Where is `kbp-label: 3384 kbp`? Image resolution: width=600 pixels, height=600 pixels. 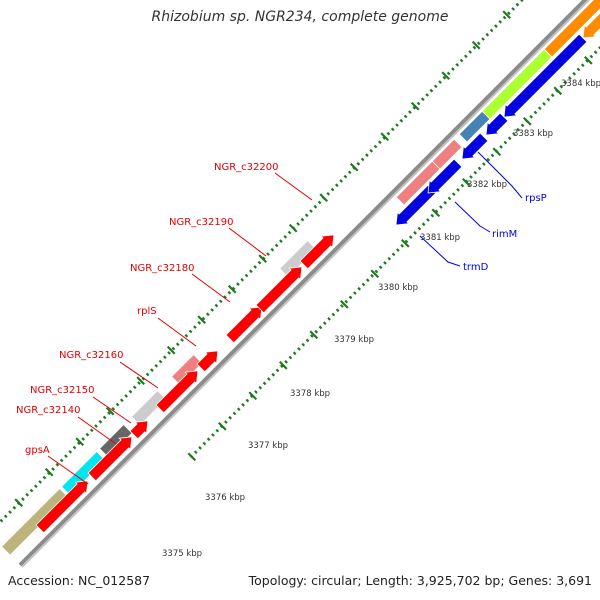 kbp-label: 3384 kbp is located at coordinates (580, 84).